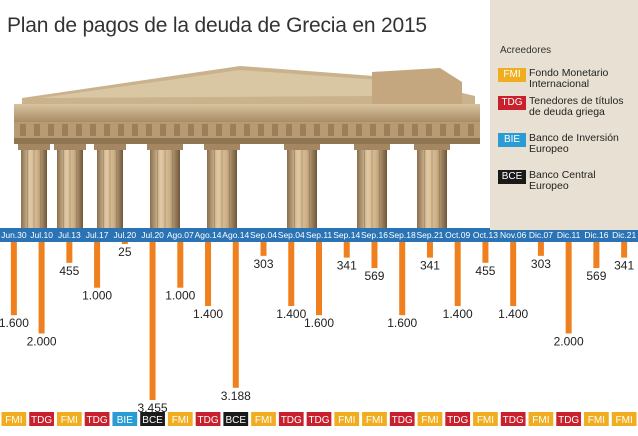  What do you see at coordinates (512, 103) in the screenshot?
I see `legend-badge: TDG` at bounding box center [512, 103].